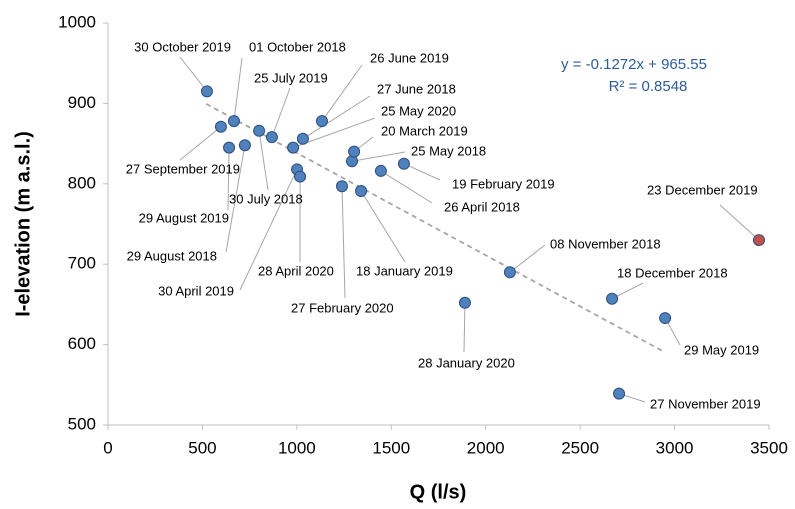 This screenshot has height=509, width=795. What do you see at coordinates (82, 263) in the screenshot?
I see `y-tick-label: 700` at bounding box center [82, 263].